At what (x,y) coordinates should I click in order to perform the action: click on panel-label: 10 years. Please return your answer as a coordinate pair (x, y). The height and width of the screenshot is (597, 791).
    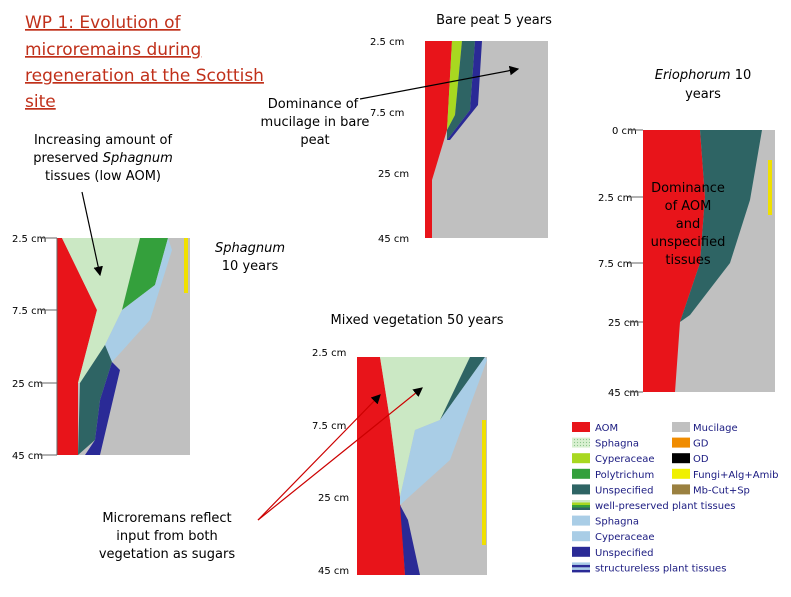
    Looking at the image, I should click on (250, 266).